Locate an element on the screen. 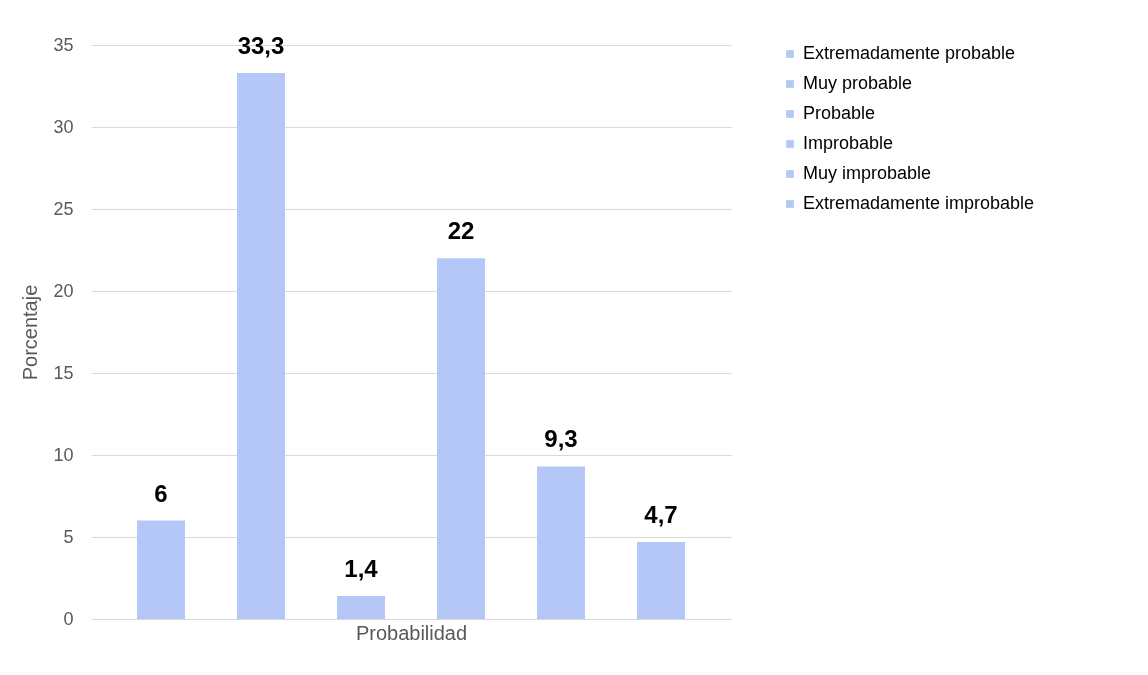 Image resolution: width=1148 pixels, height=675 pixels. legend-label: Muy improbable is located at coordinates (867, 173).